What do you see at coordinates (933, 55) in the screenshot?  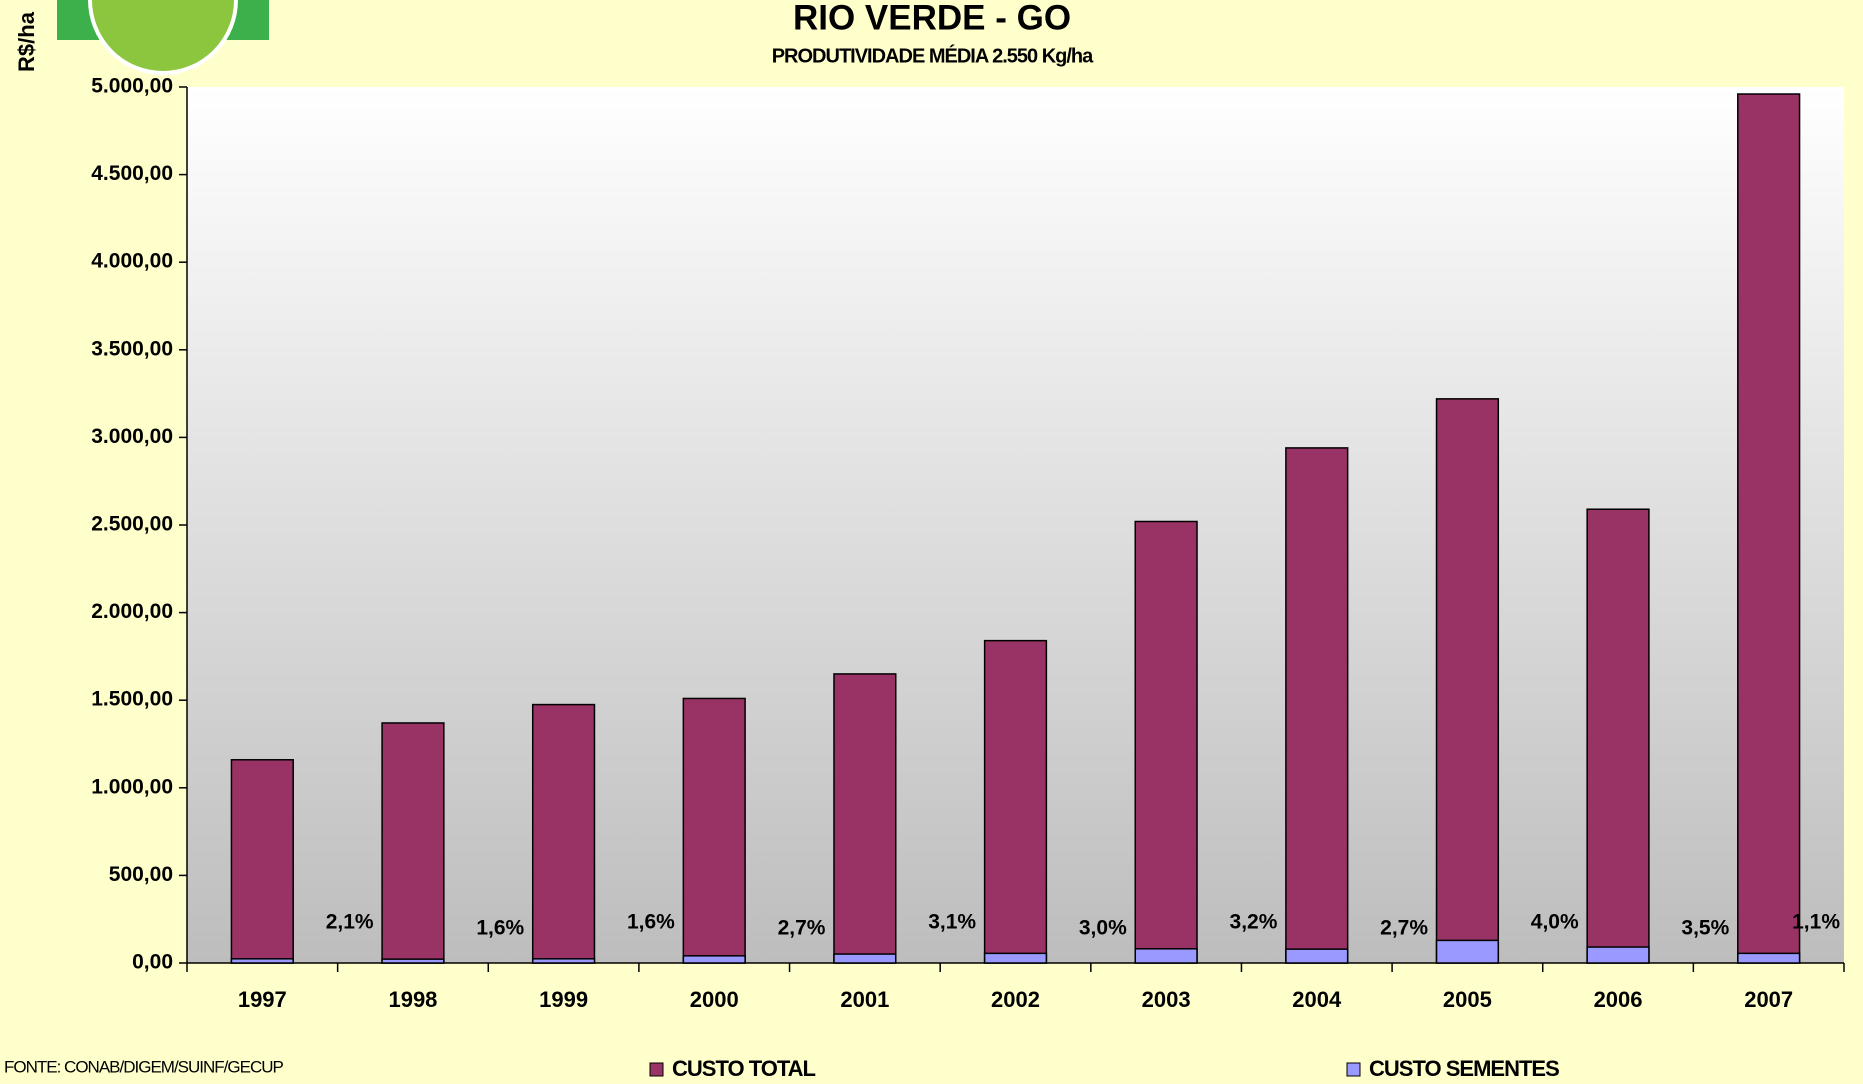 I see `chart-subtitle: PRODUTIVIDADE MÉDIA 2.550 Kg/ha` at bounding box center [933, 55].